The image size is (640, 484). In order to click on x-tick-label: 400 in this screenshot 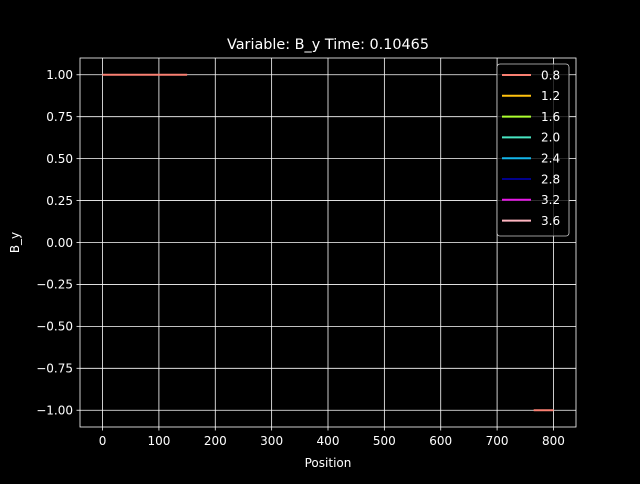, I will do `click(328, 441)`.